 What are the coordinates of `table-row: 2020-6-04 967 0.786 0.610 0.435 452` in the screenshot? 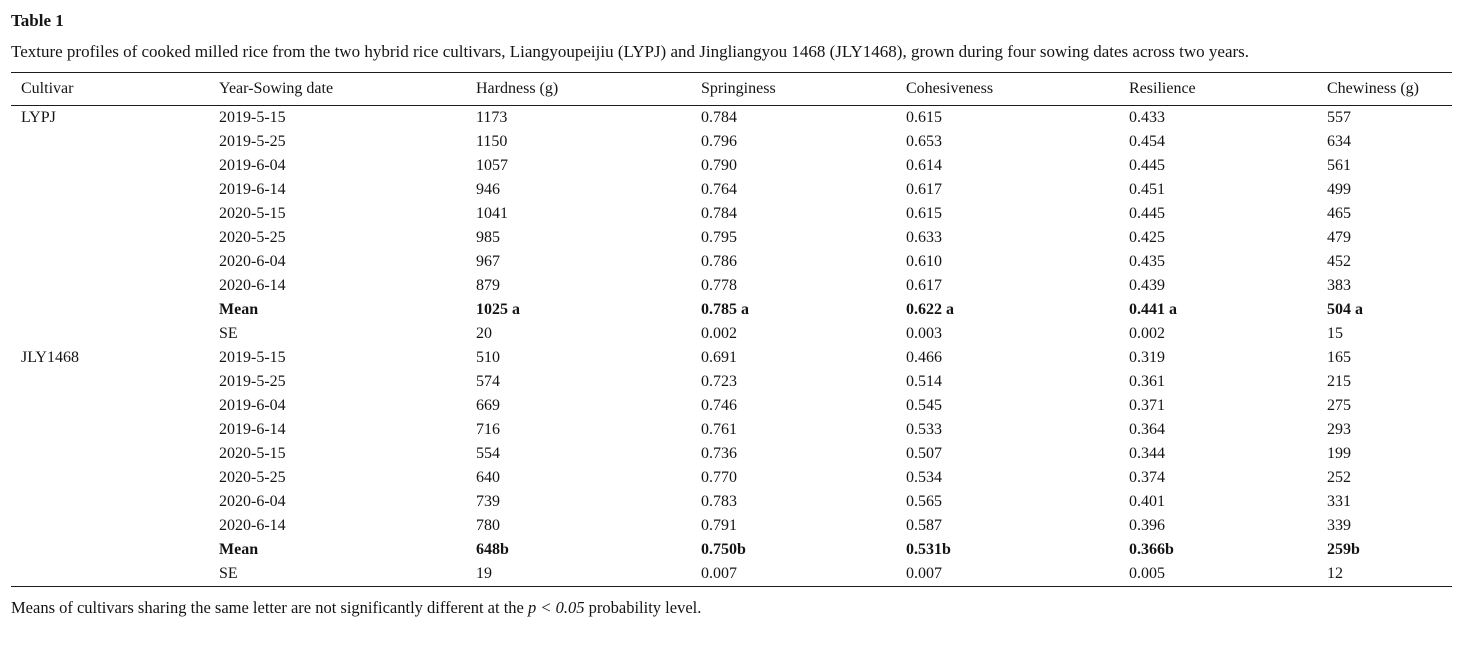 It's located at (731, 262).